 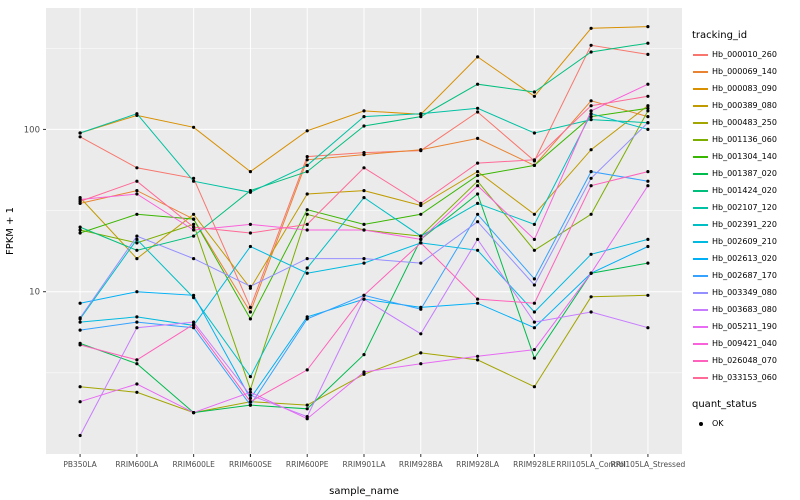 I want to click on legend-item: Hb_002613_020, so click(x=746, y=258).